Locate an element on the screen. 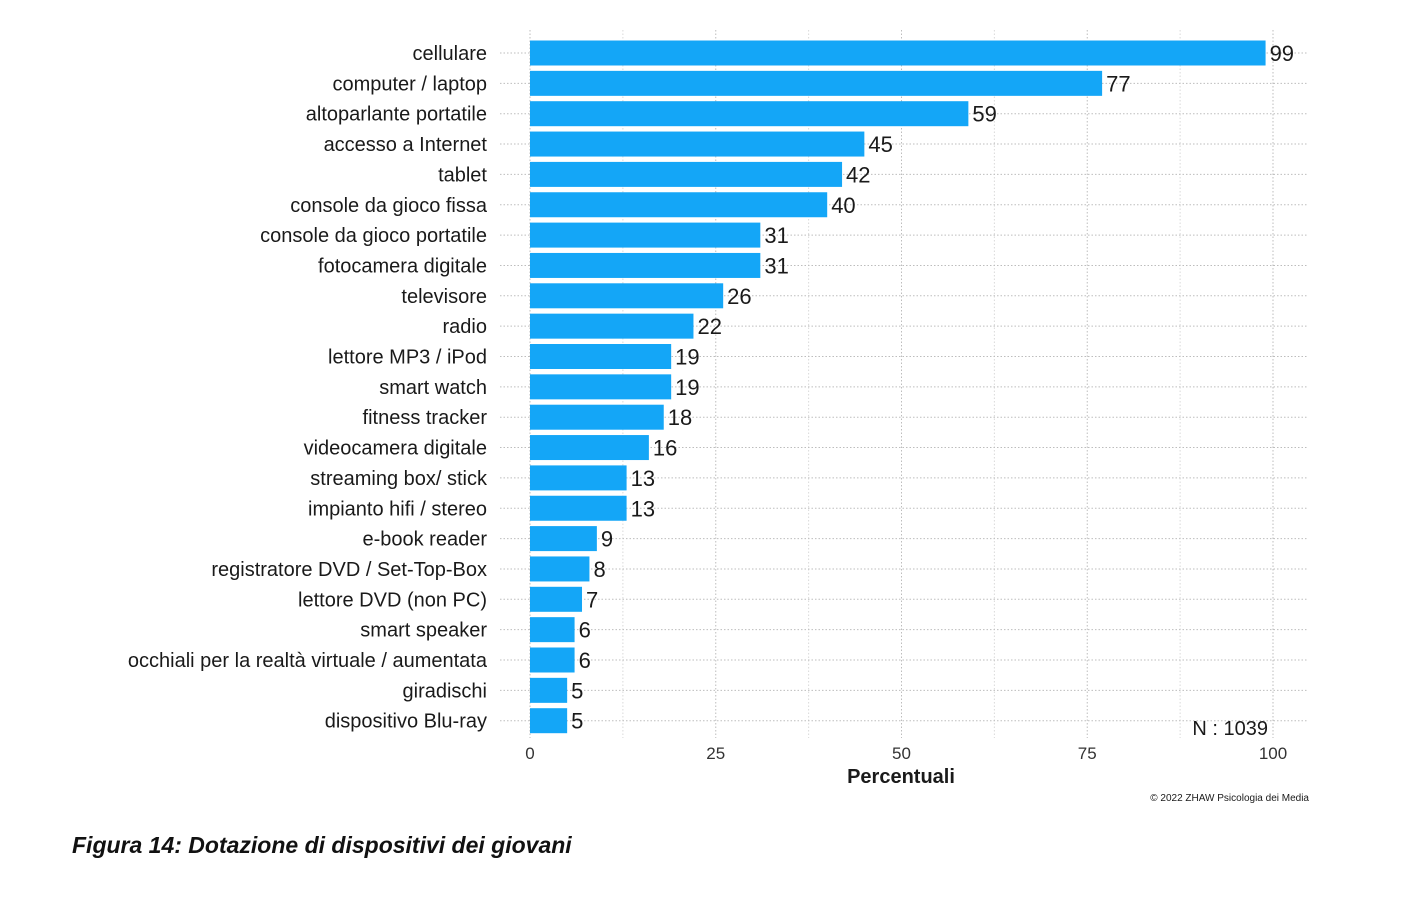 This screenshot has width=1408, height=900. category-label: accesso a Internet is located at coordinates (406, 145).